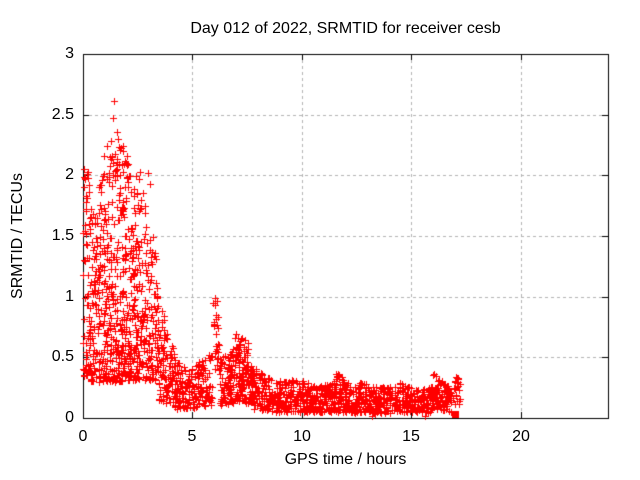  Describe the element at coordinates (69, 417) in the screenshot. I see `y-tick-label: 0` at that location.